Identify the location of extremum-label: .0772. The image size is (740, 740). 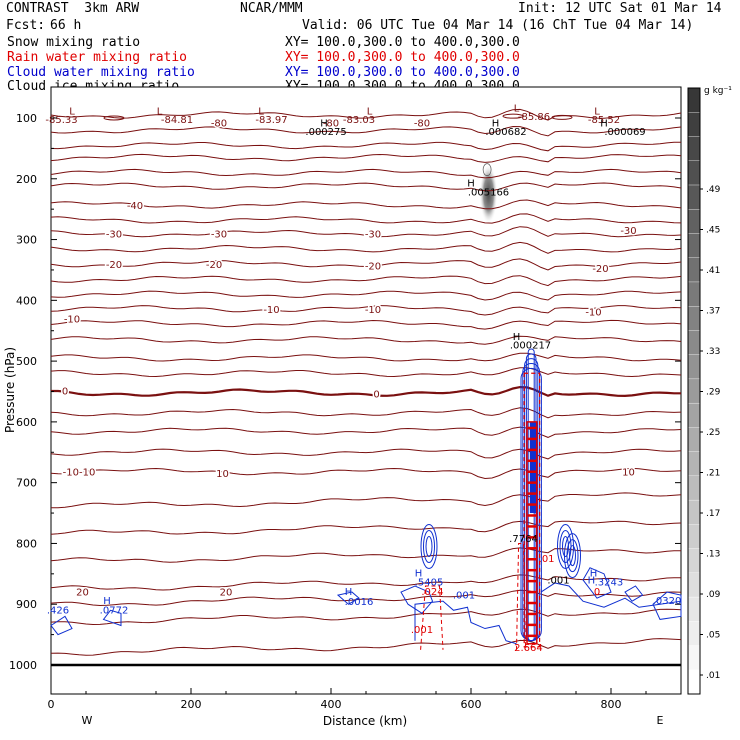
(114, 611).